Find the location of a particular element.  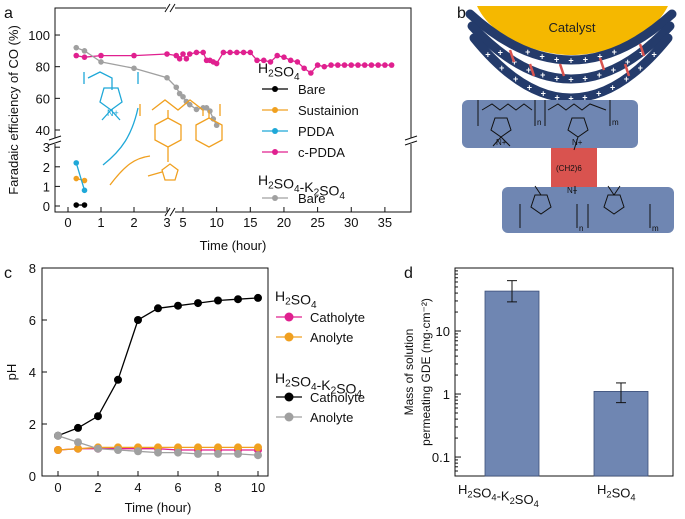

panel-c-legend-group2: H2SO4-K2SO4 is located at coordinates (318, 385).